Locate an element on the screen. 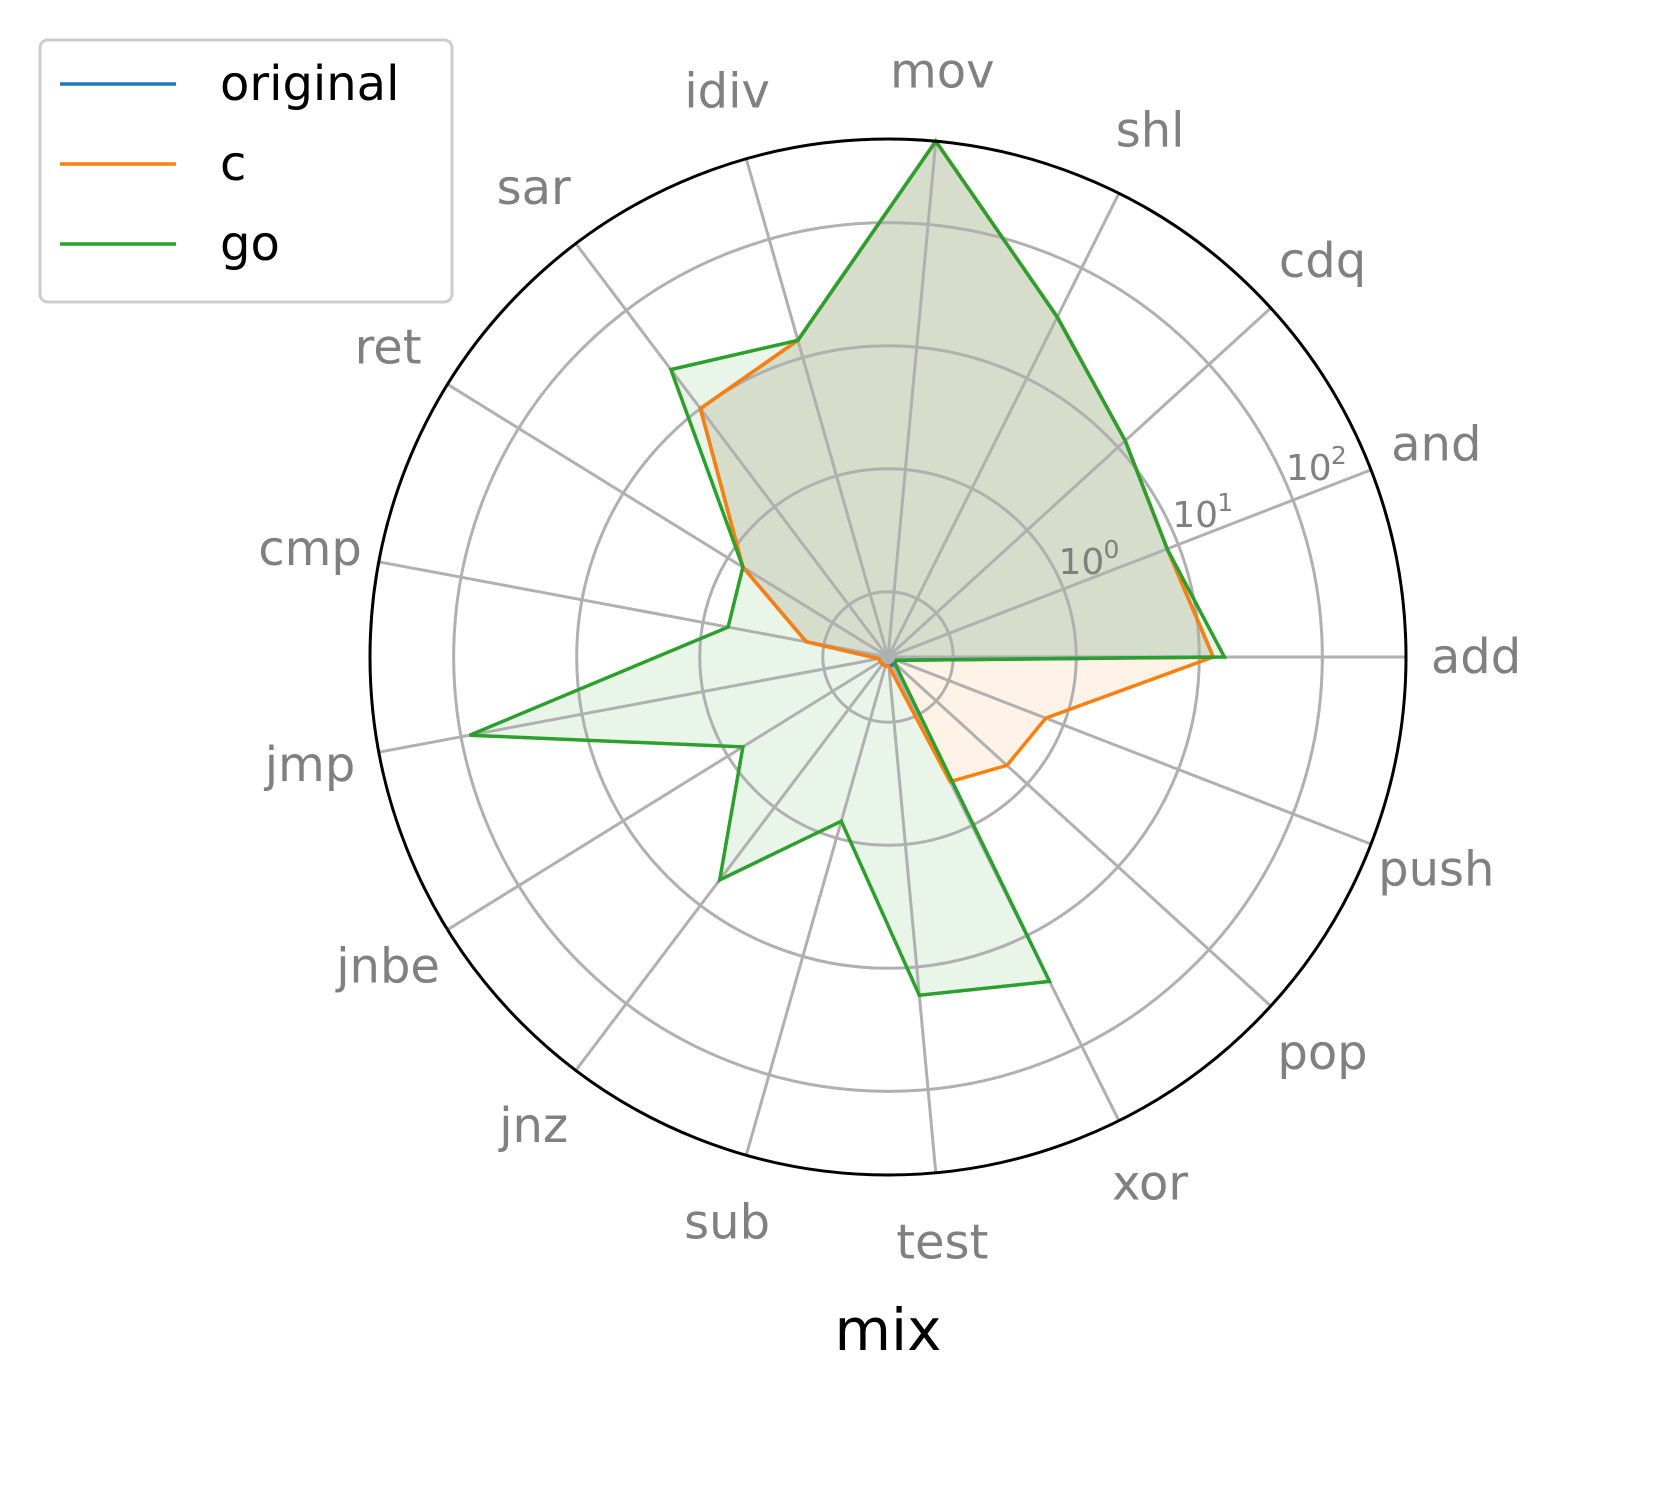 The height and width of the screenshot is (1485, 1662). category-label-sar: sar is located at coordinates (534, 188).